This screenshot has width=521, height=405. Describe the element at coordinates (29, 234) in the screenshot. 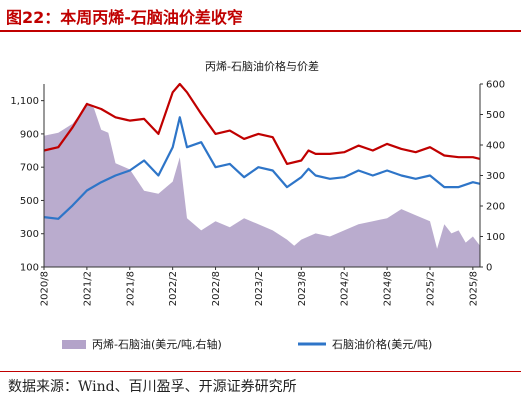

I see `y-left-tick-label: 300` at that location.